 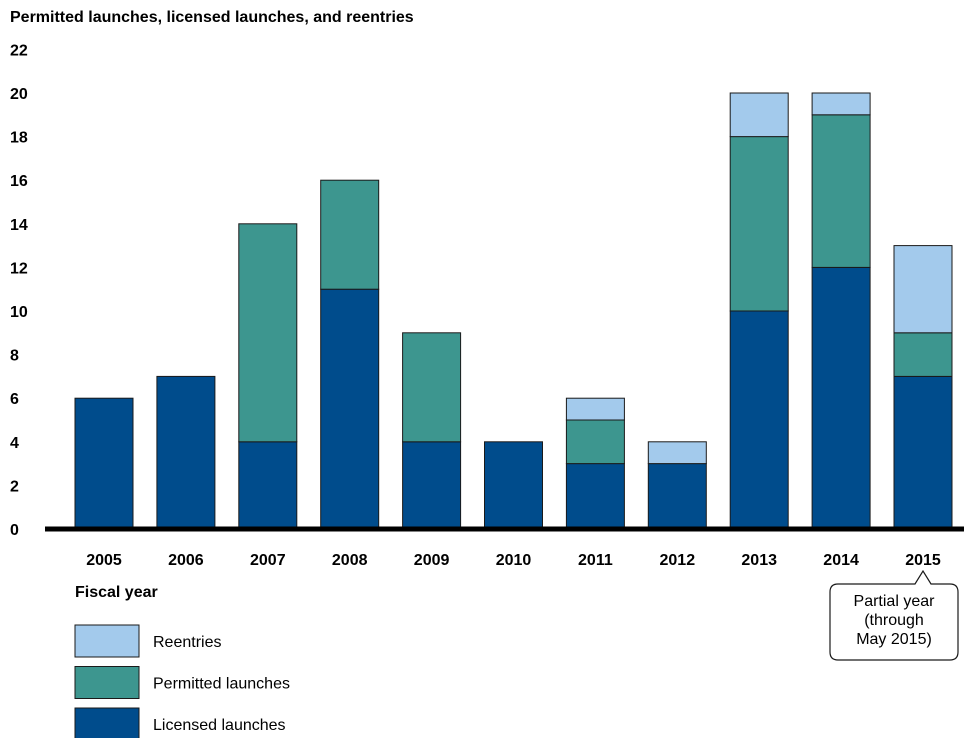 What do you see at coordinates (350, 560) in the screenshot?
I see `x-tick-label: 2008` at bounding box center [350, 560].